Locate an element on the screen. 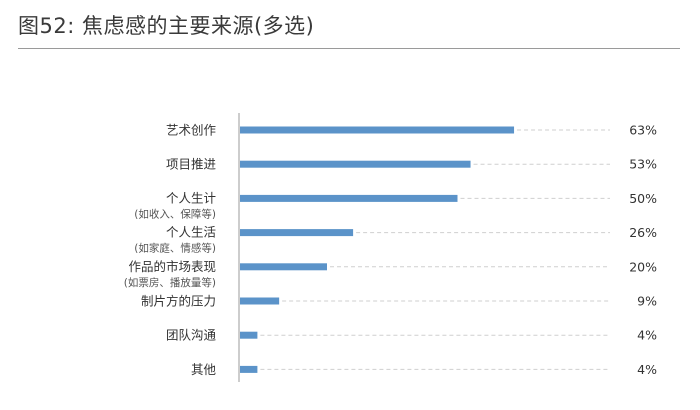 The width and height of the screenshot is (700, 410). category-sublabel: (如收入、保障等) is located at coordinates (175, 213).